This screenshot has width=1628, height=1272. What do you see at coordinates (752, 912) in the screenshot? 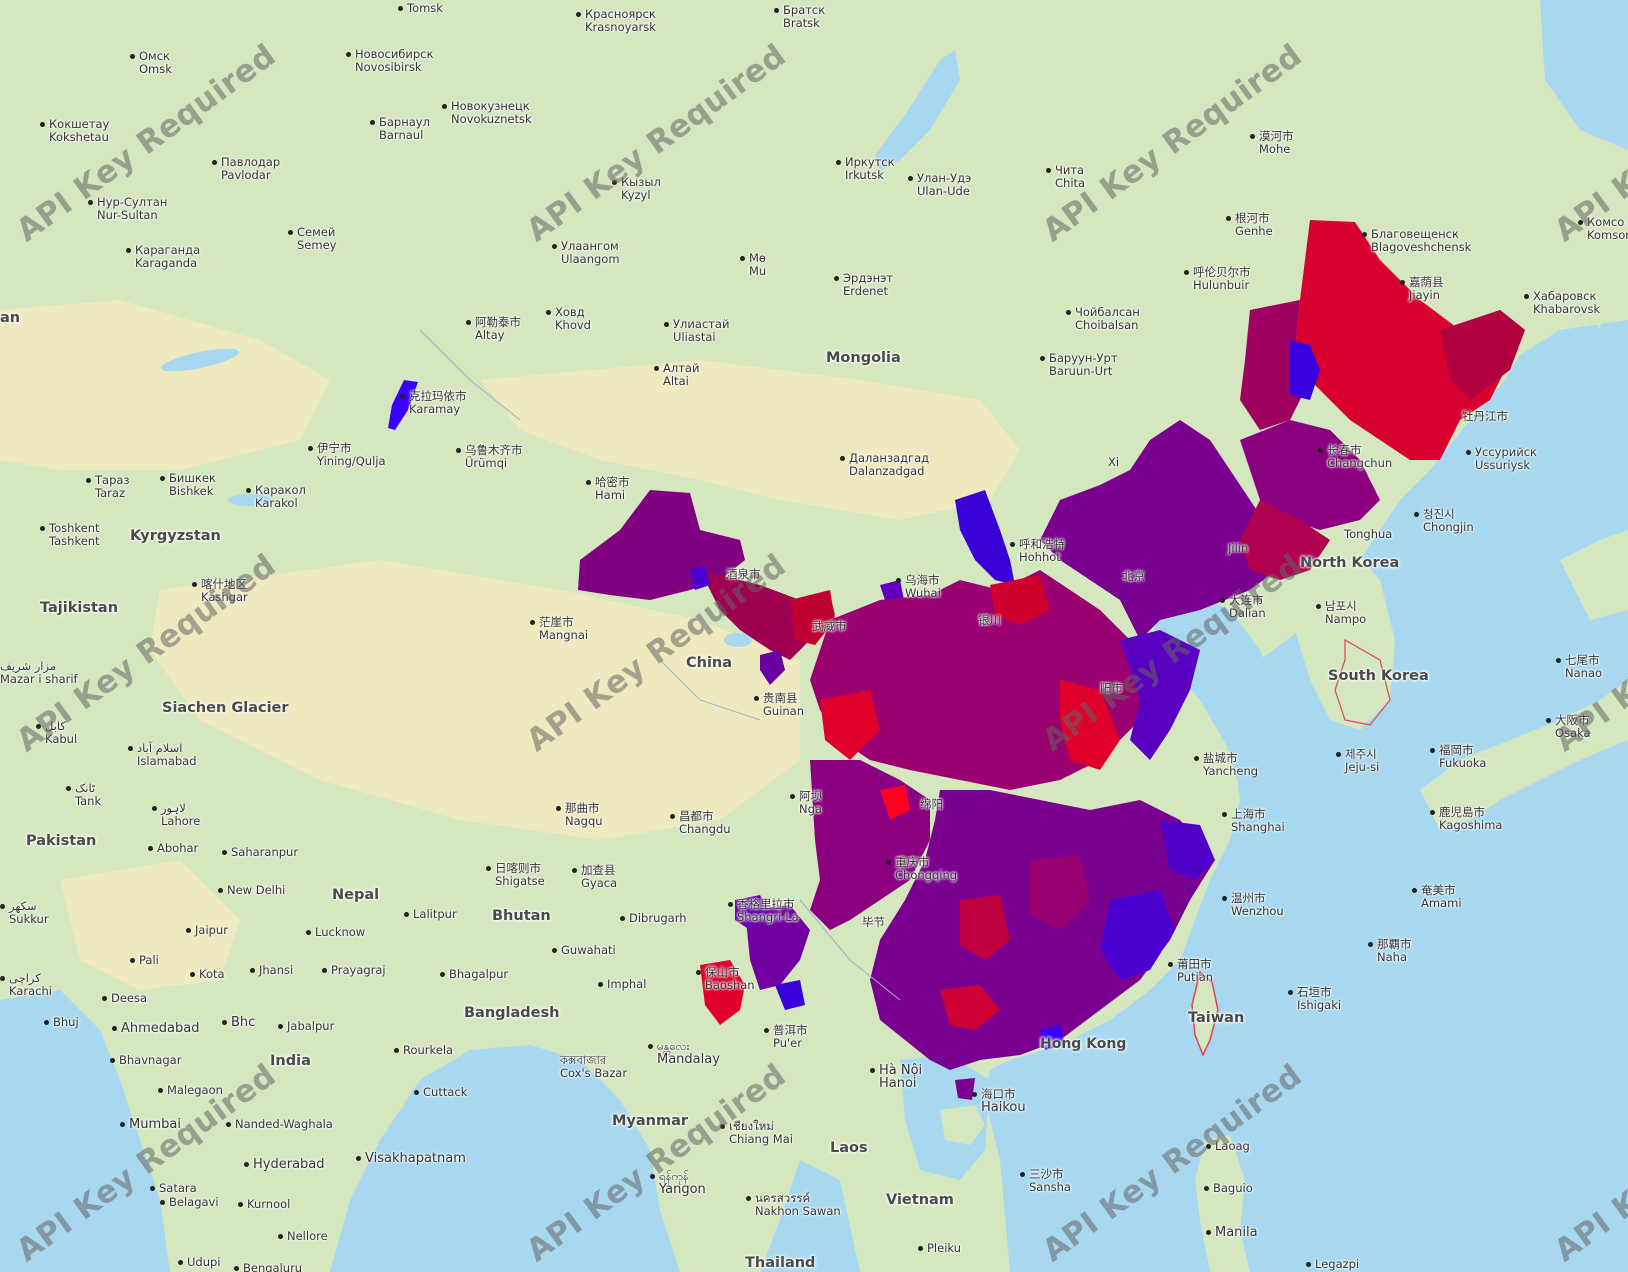
I see `region-shangrila-purple` at bounding box center [752, 912].